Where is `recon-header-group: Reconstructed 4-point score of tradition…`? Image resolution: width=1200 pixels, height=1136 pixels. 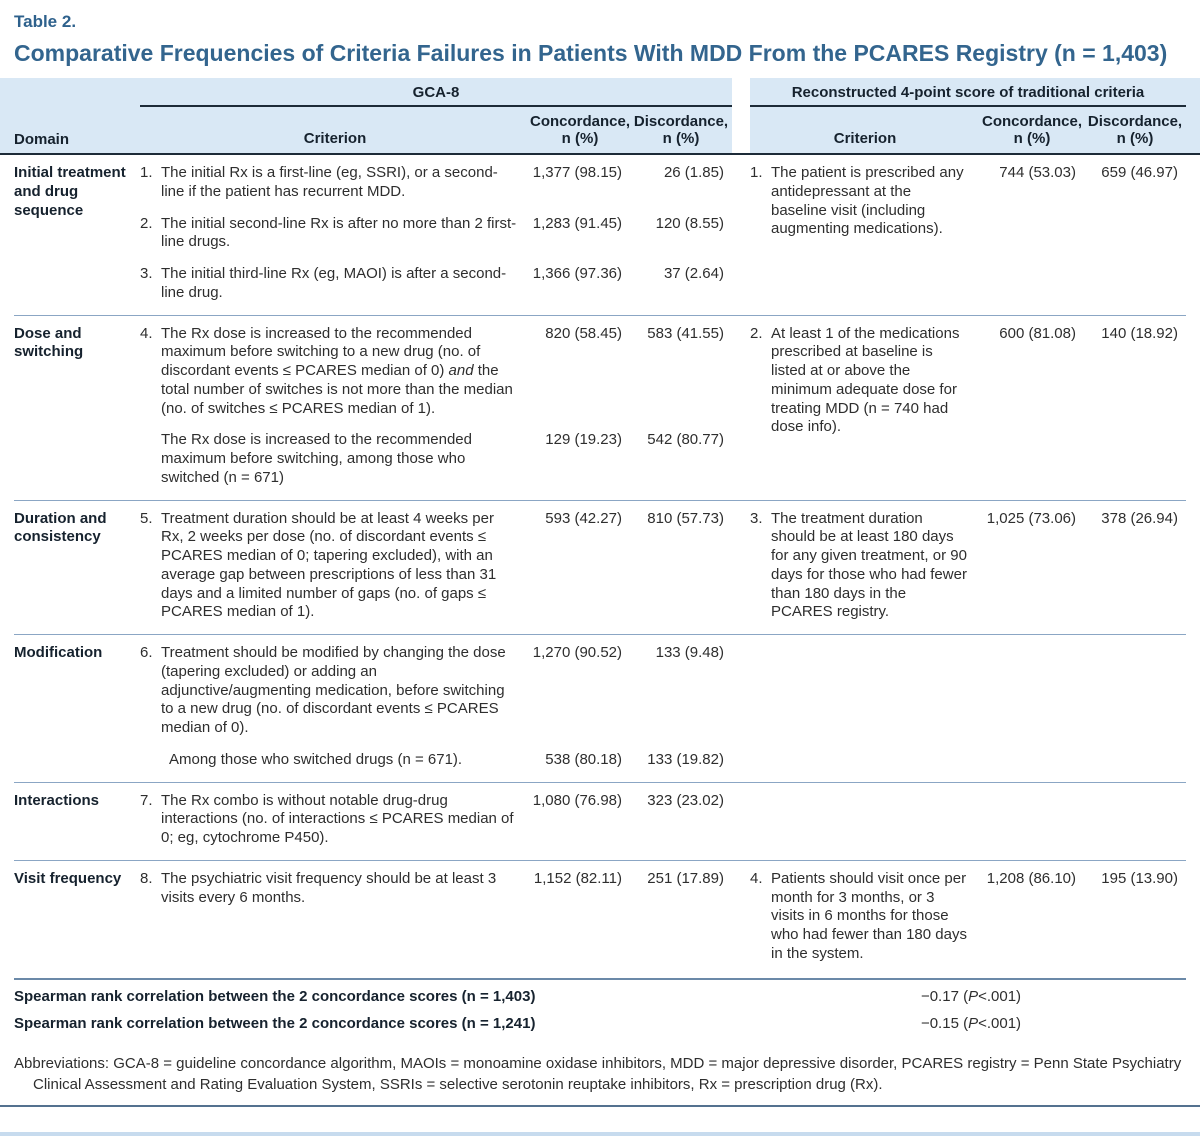
recon-header-group: Reconstructed 4-point score of tradition… is located at coordinates (968, 115).